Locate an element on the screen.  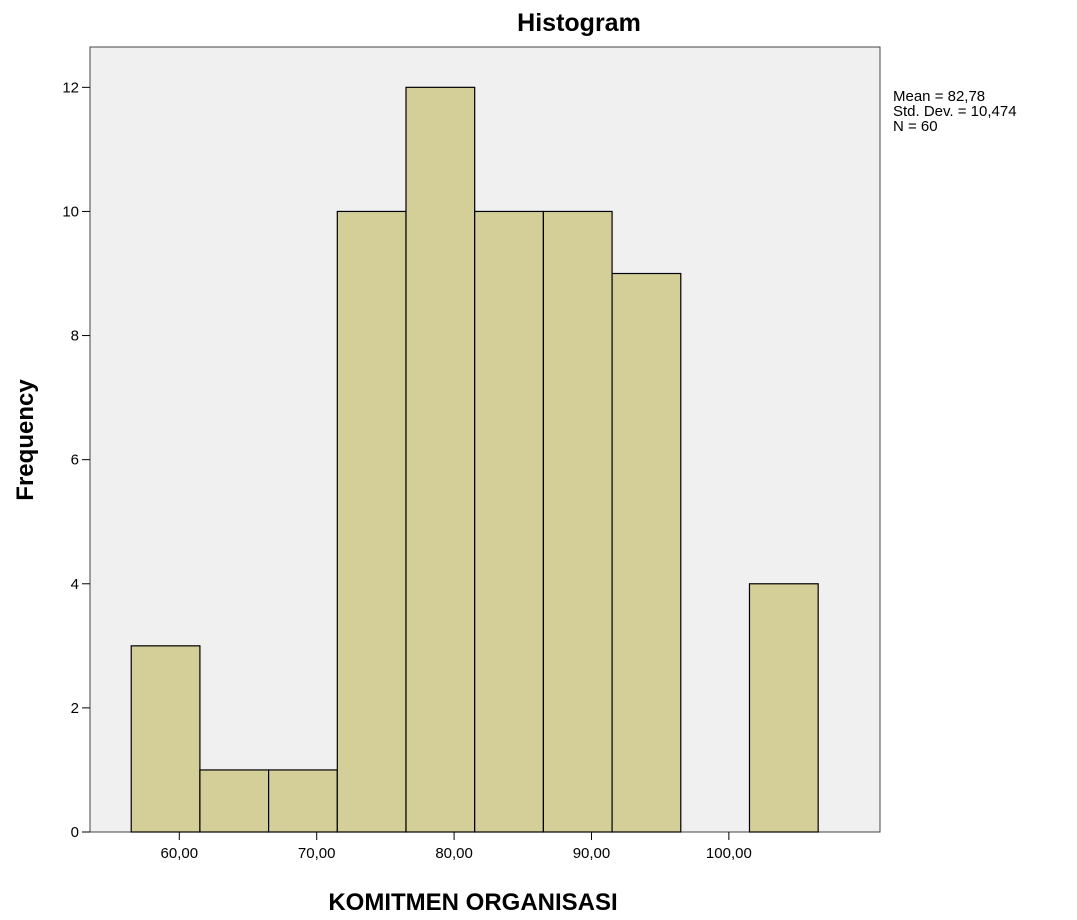
x-tick-label: 90,00 is located at coordinates (592, 853).